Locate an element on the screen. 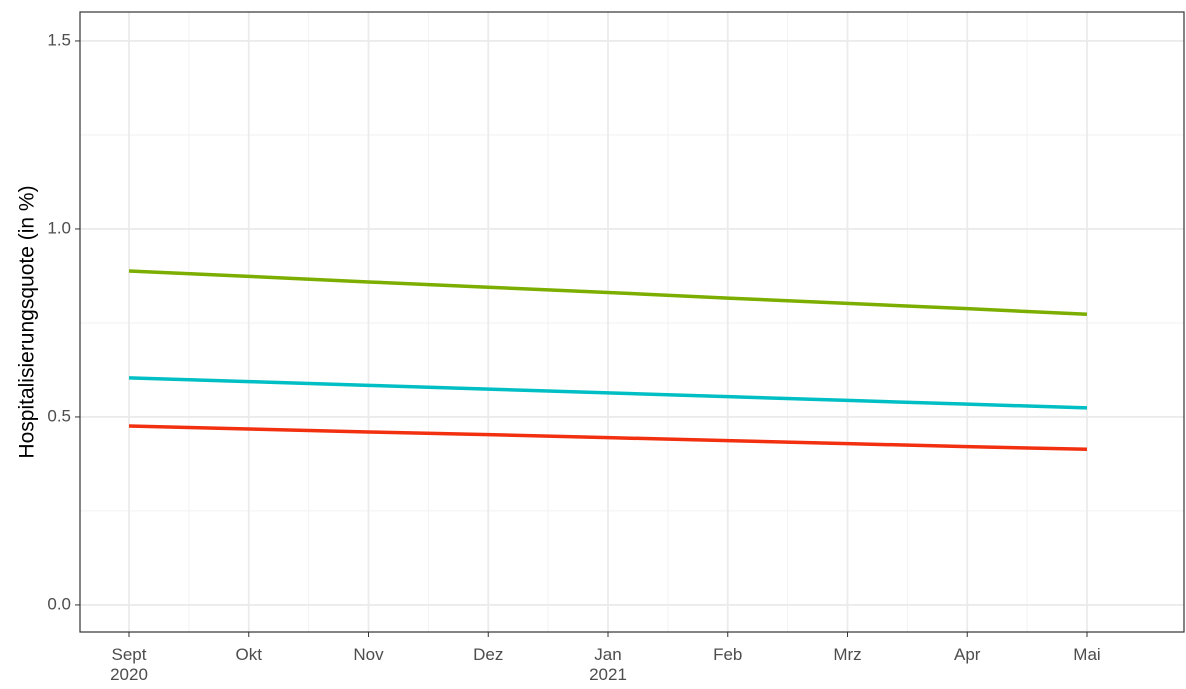 This screenshot has width=1186, height=689. x-tick-label: Feb is located at coordinates (727, 654).